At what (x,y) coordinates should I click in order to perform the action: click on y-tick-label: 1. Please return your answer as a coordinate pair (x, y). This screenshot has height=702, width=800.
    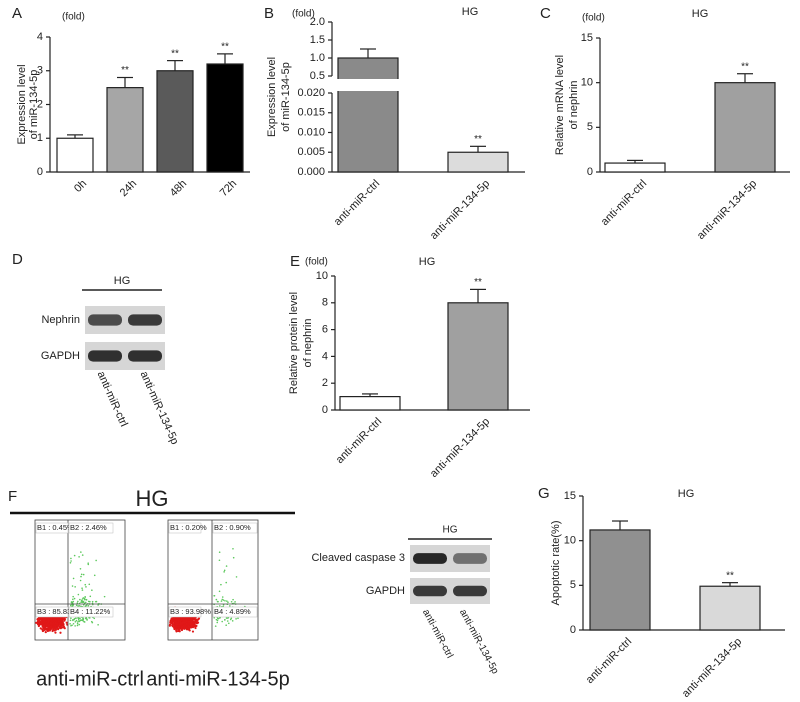
    Looking at the image, I should click on (40, 138).